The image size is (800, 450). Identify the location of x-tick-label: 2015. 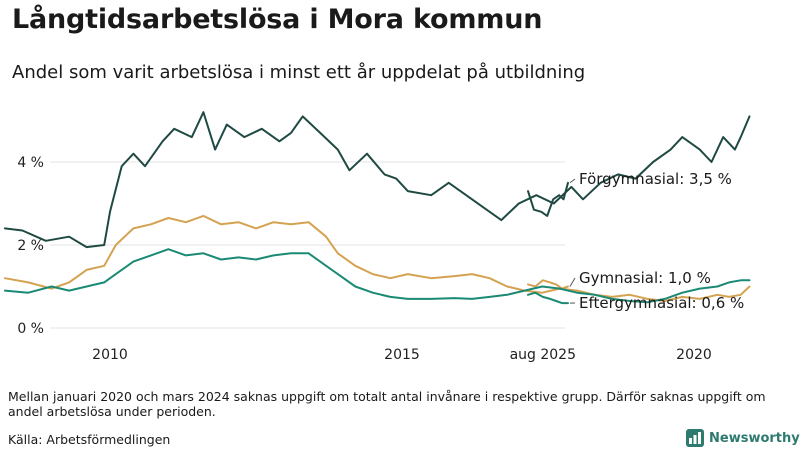
(402, 355).